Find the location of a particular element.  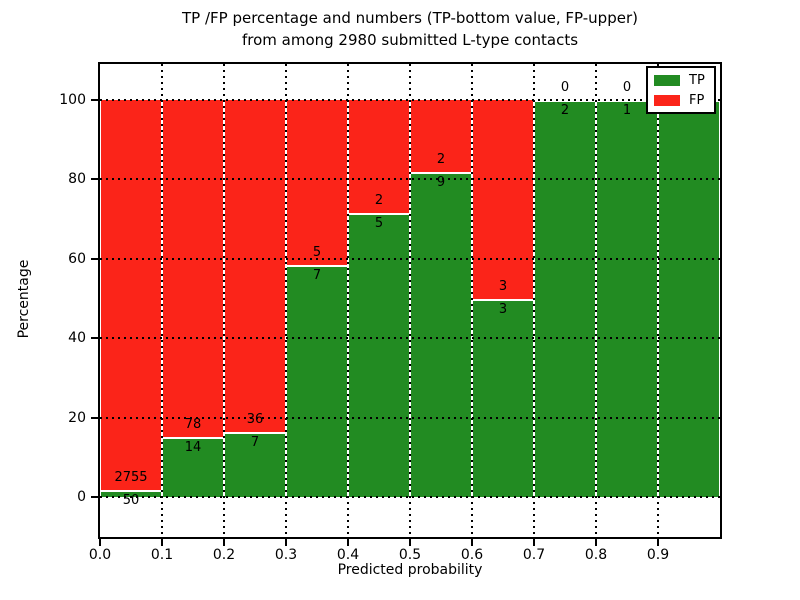

tp-count-label: 5 is located at coordinates (379, 224).